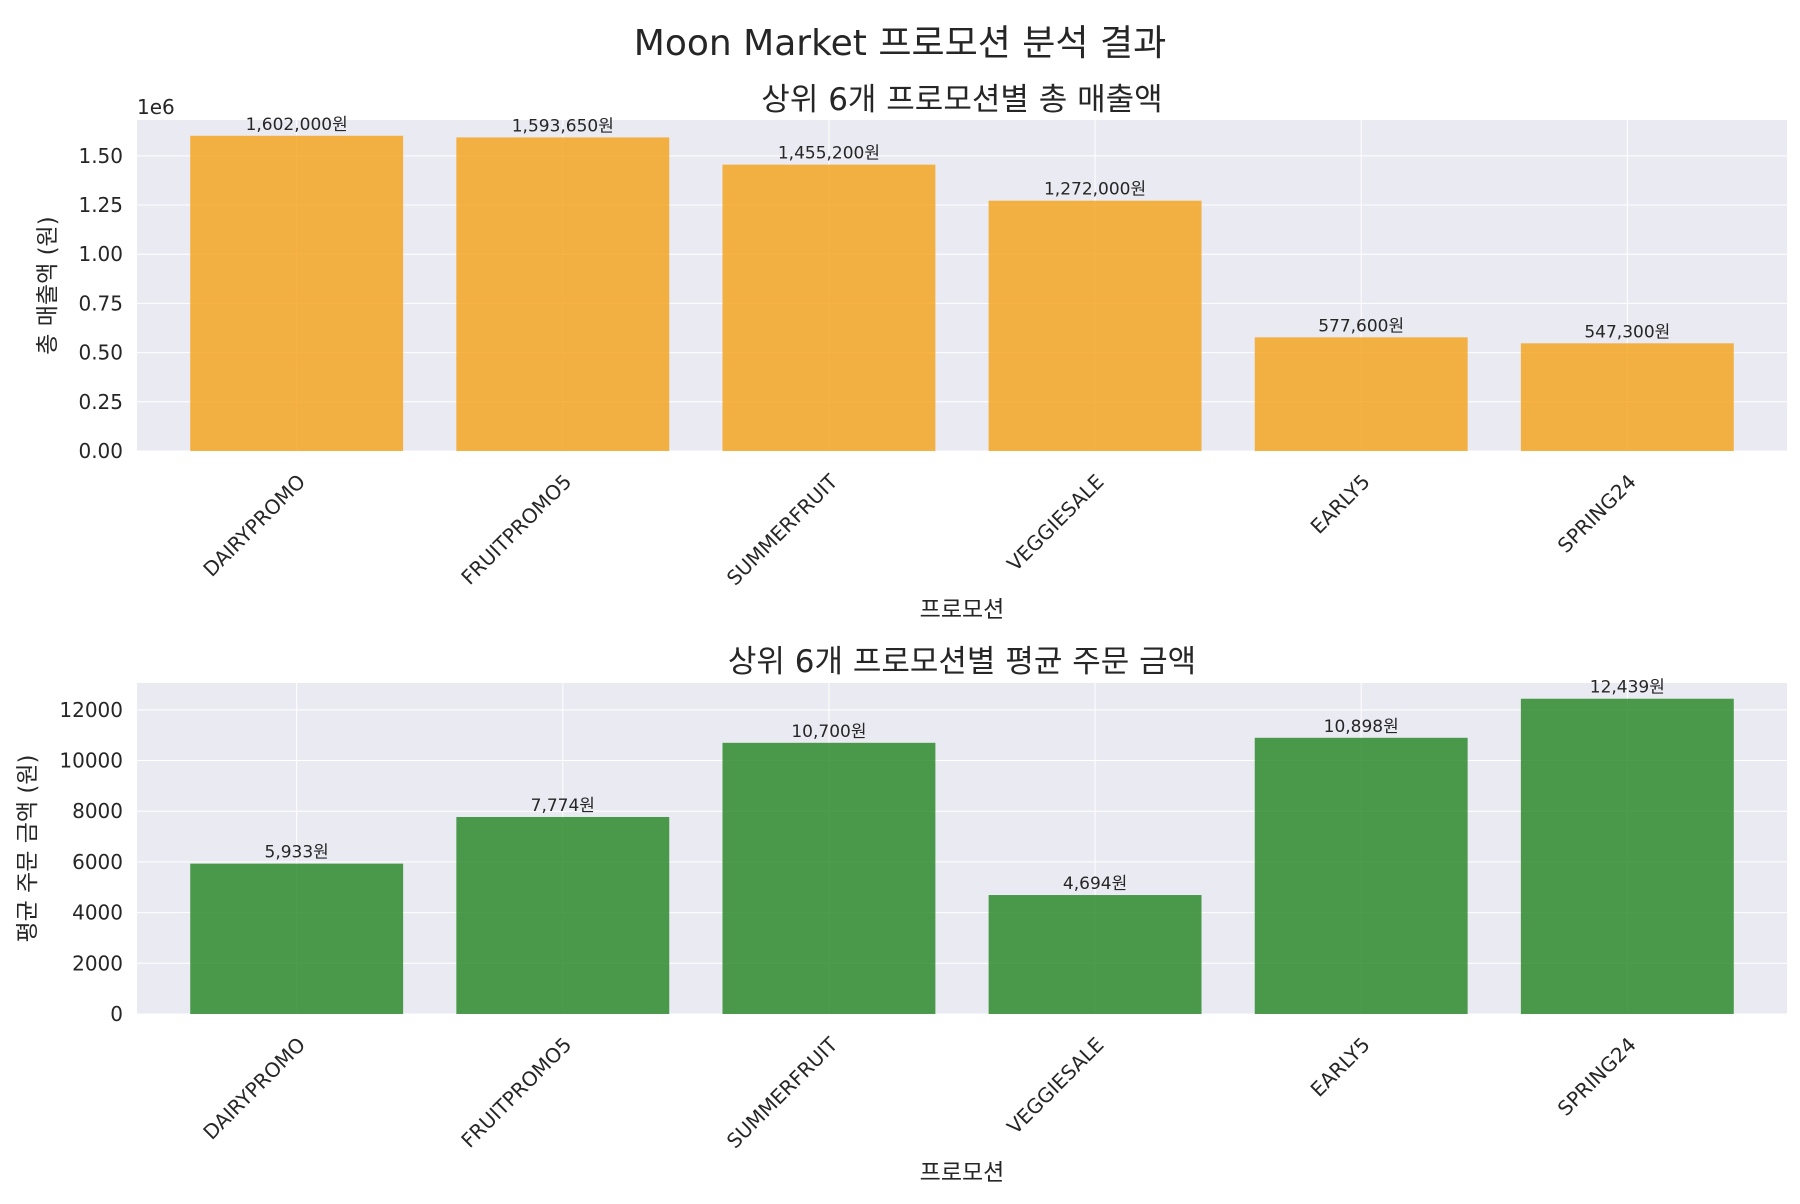 Image resolution: width=1800 pixels, height=1204 pixels. I want to click on c2-xtick-label: VEGGIESALE, so click(1055, 1085).